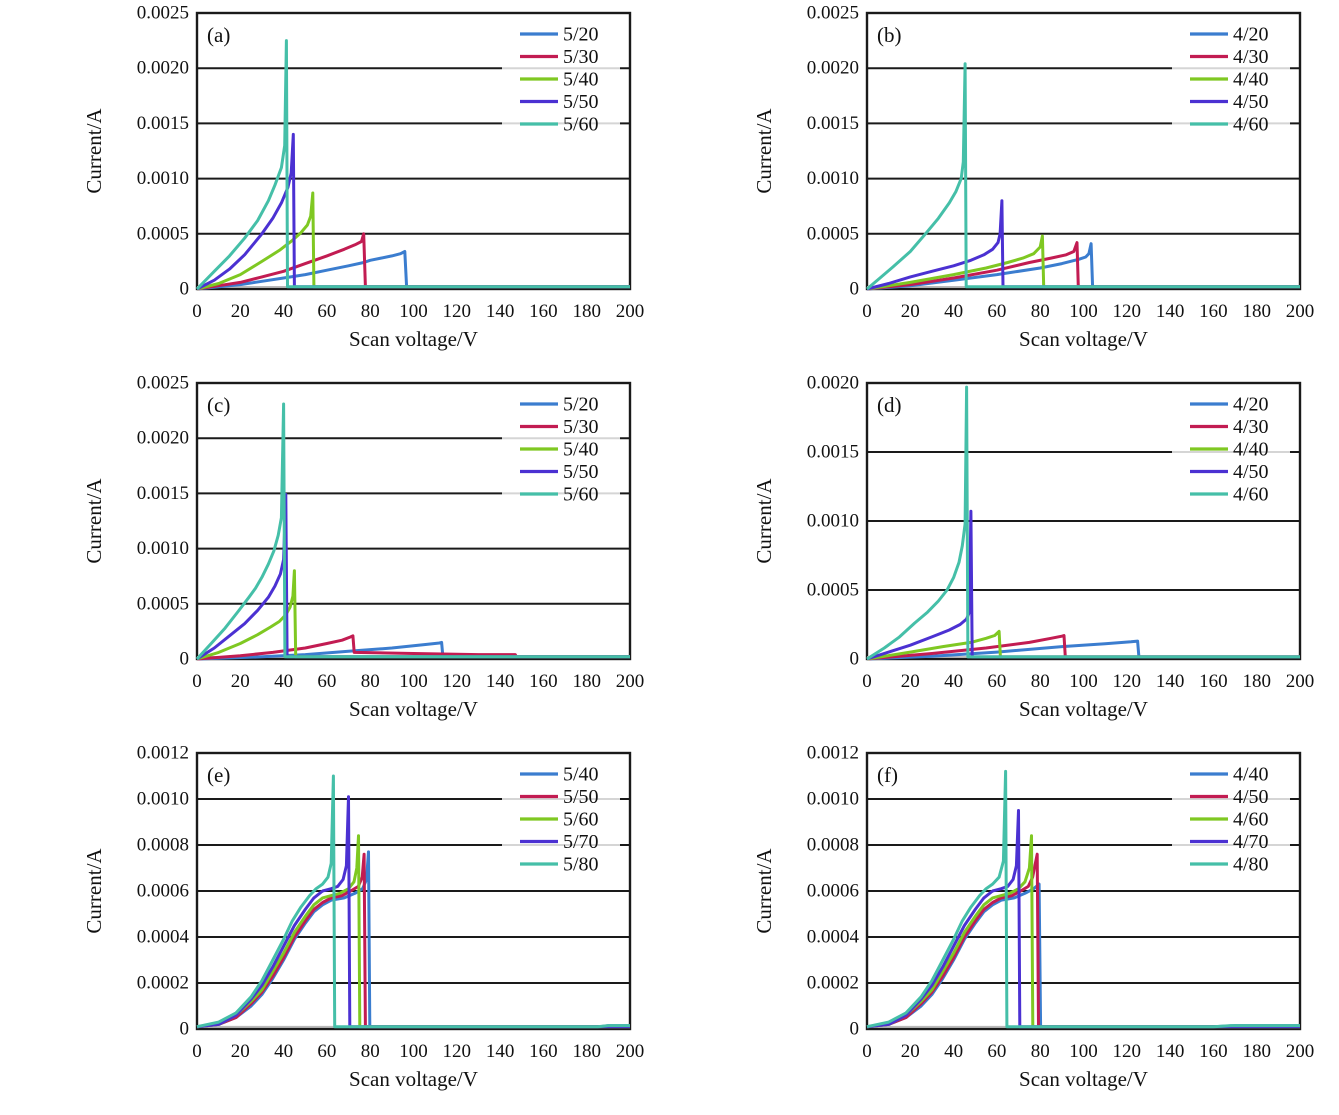 The width and height of the screenshot is (1339, 1115). I want to click on panel-letter: (b), so click(889, 35).